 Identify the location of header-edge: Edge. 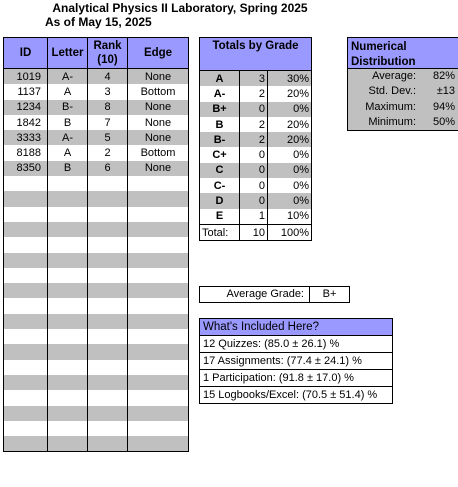
(158, 53).